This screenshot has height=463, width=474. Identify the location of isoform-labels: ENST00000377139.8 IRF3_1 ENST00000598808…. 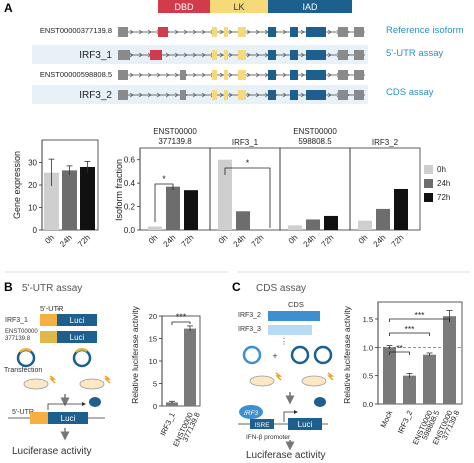
(76, 63).